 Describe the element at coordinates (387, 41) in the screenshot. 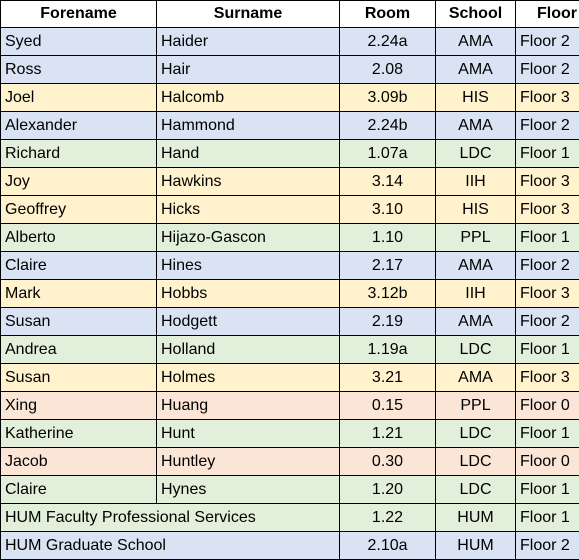

I see `room-cell: 2.24a` at that location.